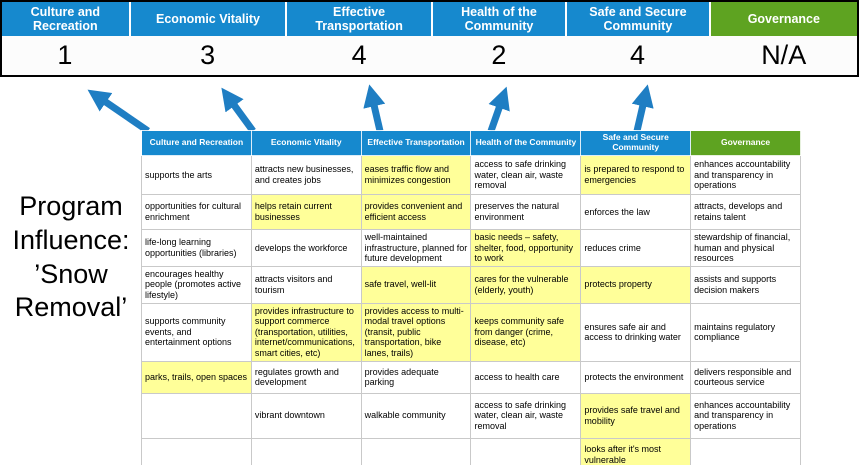  What do you see at coordinates (416, 377) in the screenshot?
I see `matrix-cell: provides adequate parking` at bounding box center [416, 377].